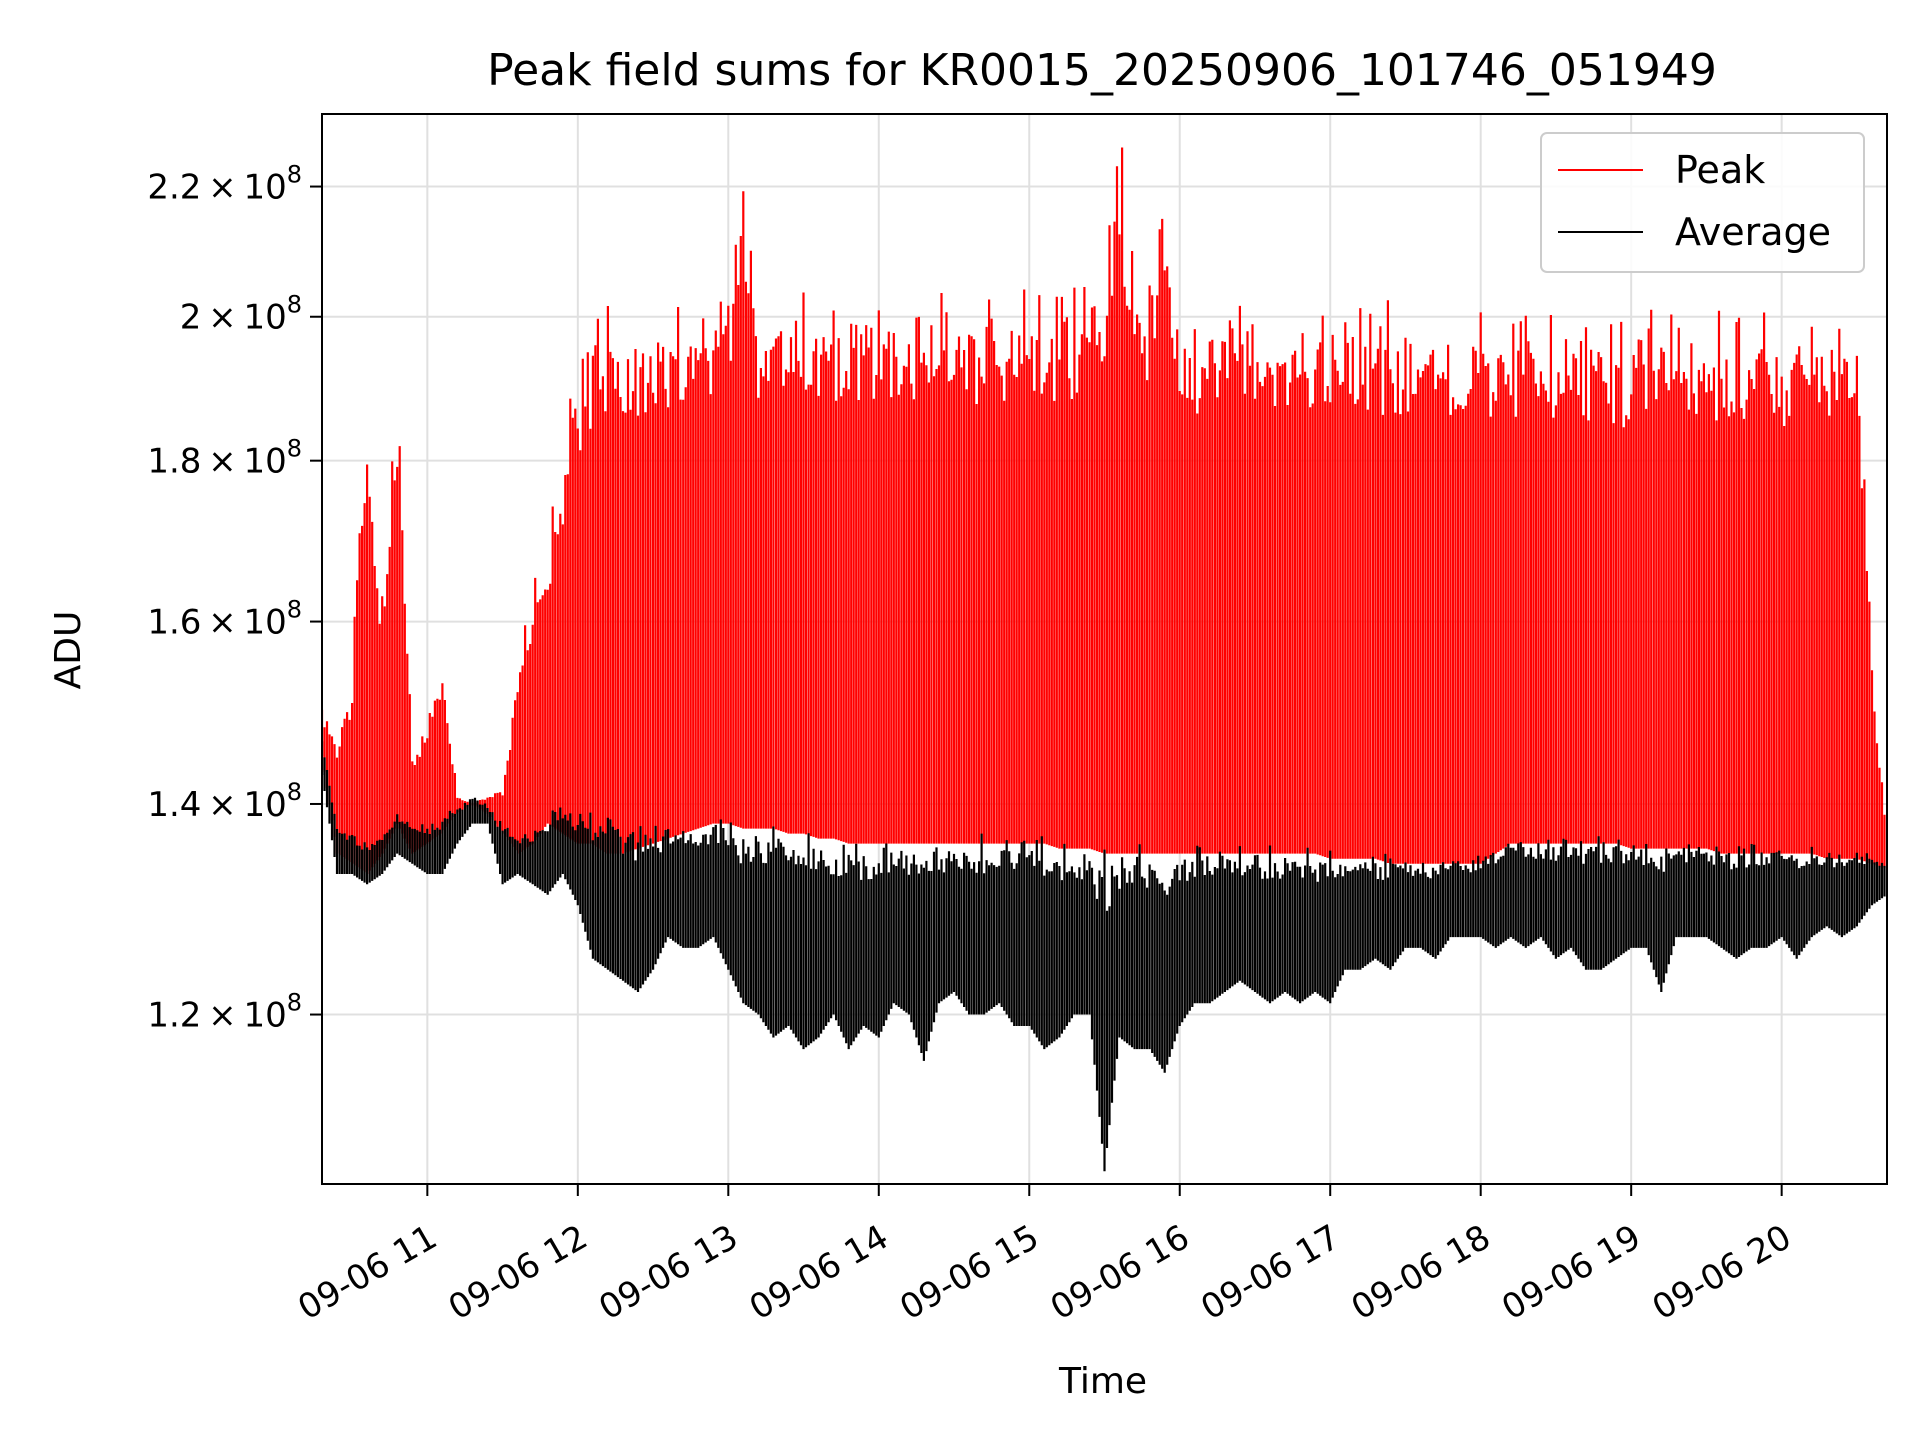 Image resolution: width=1920 pixels, height=1440 pixels. I want to click on y-tick-label: 1.6 × 10⁸, so click(224, 619).